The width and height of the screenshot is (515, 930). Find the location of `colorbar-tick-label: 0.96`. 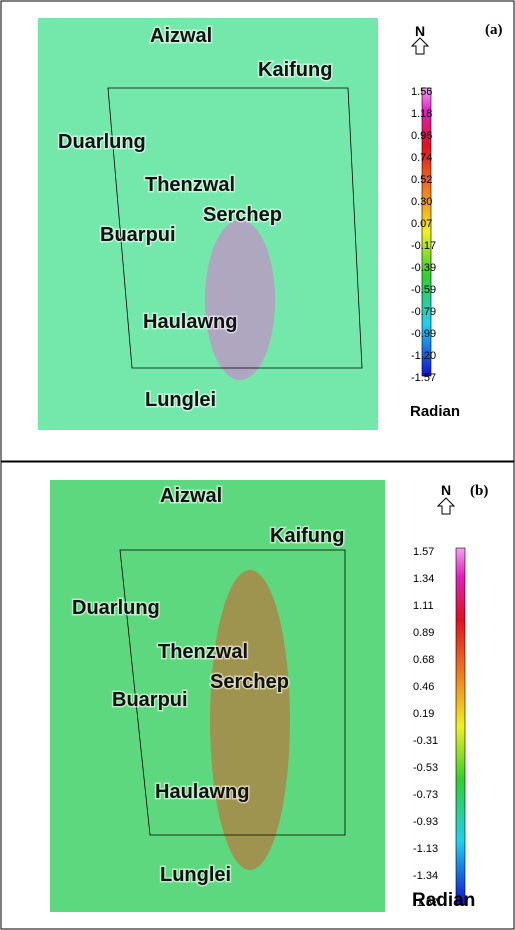

colorbar-tick-label: 0.96 is located at coordinates (421, 136).